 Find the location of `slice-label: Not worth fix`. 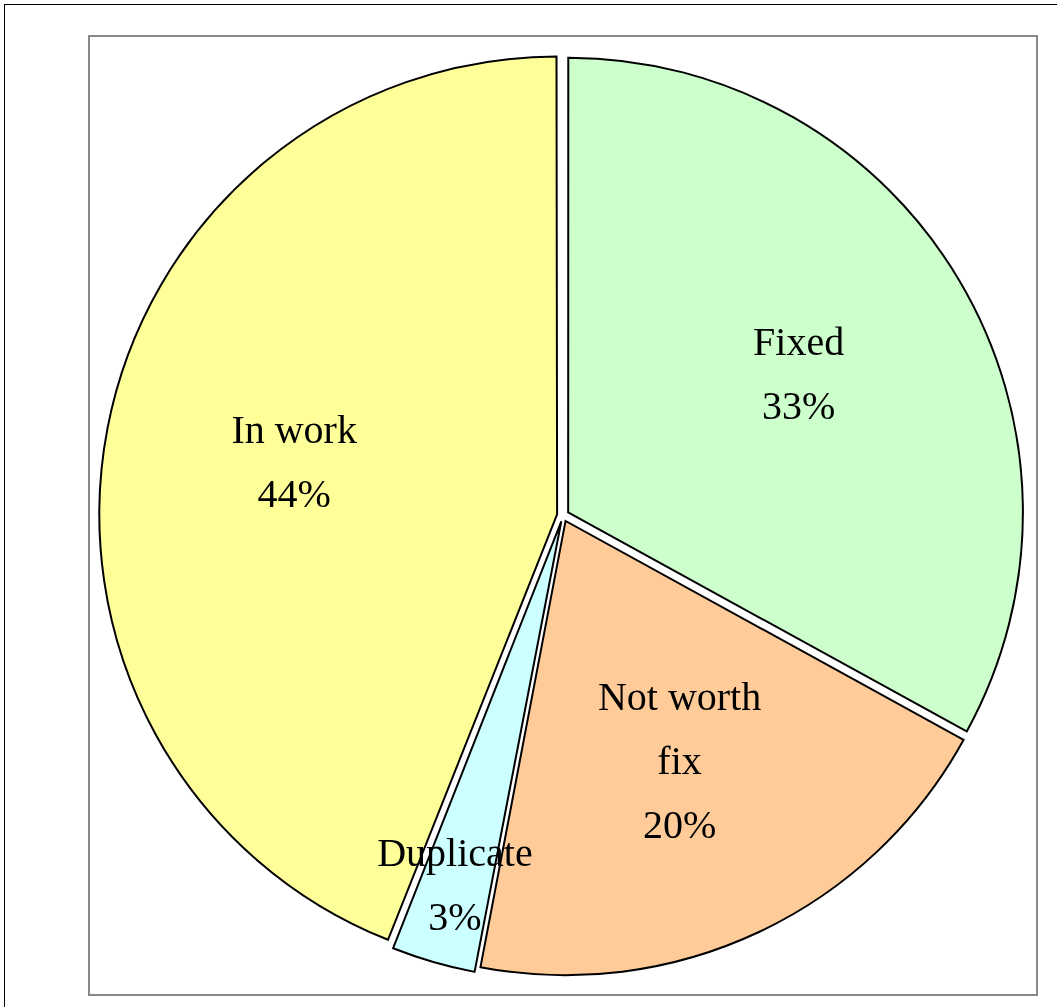

slice-label: Not worth fix is located at coordinates (679, 728).